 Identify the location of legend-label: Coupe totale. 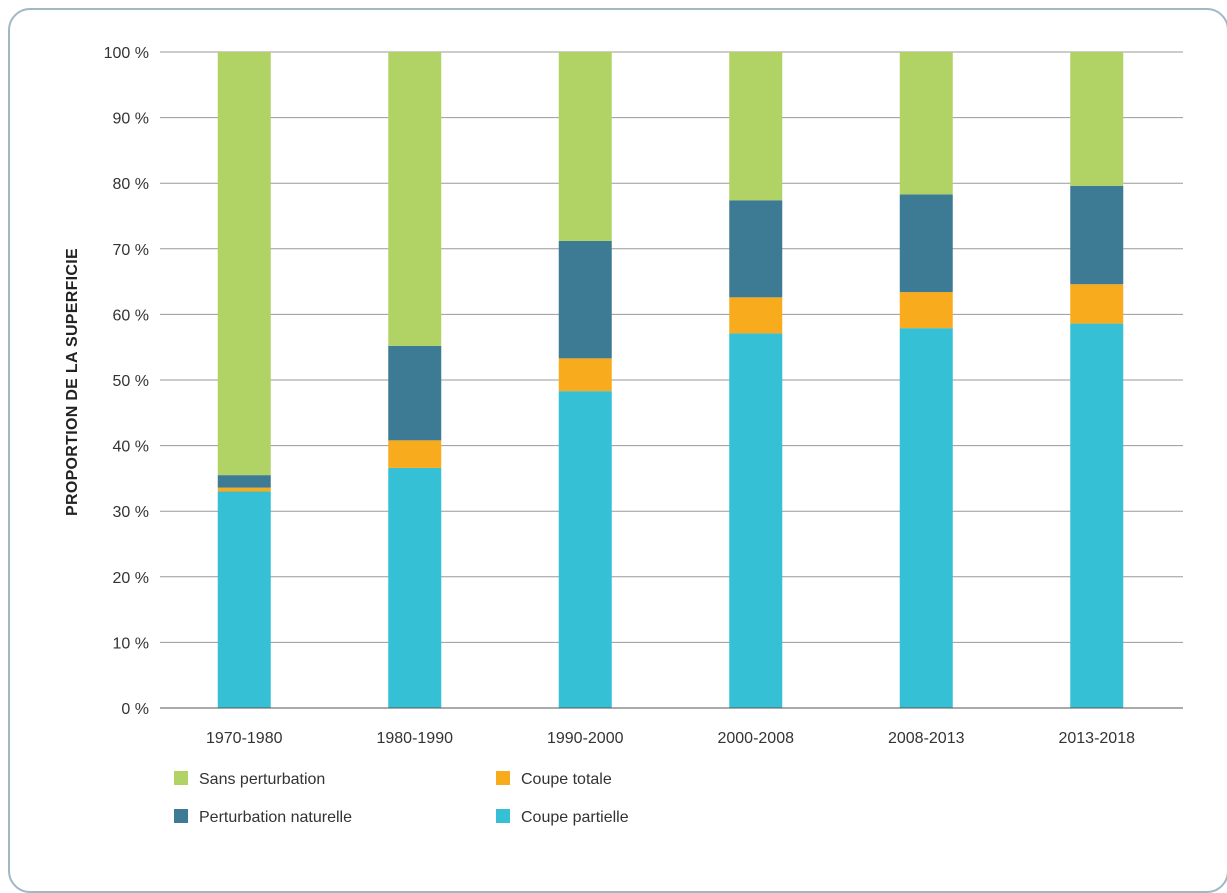
(566, 779).